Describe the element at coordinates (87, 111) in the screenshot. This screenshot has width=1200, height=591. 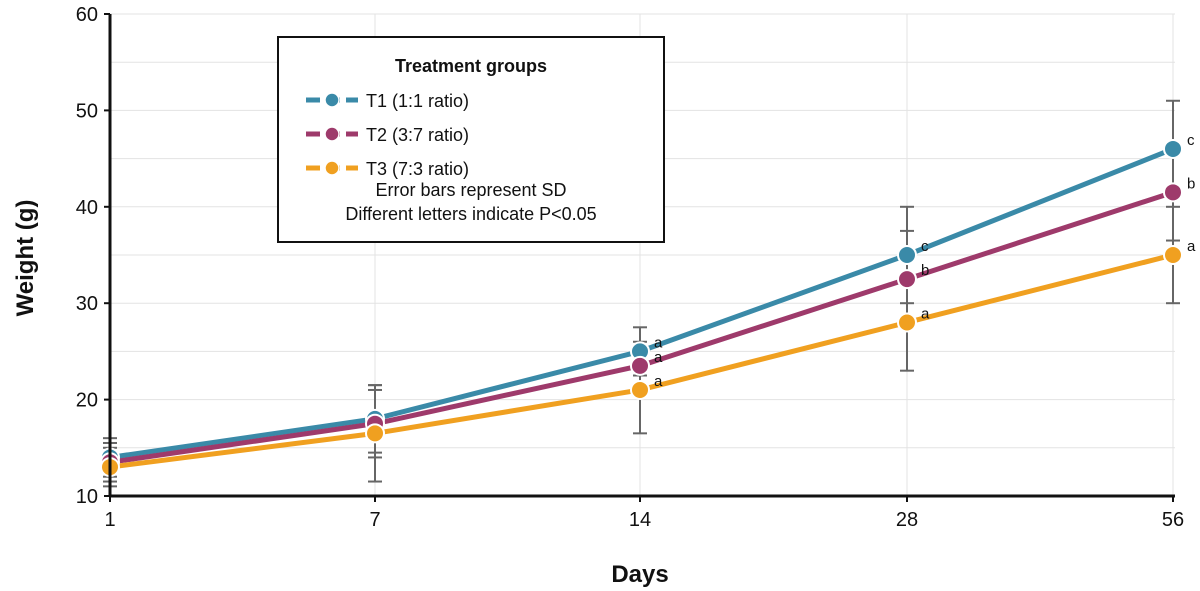
I see `y-tick-label: 50` at that location.